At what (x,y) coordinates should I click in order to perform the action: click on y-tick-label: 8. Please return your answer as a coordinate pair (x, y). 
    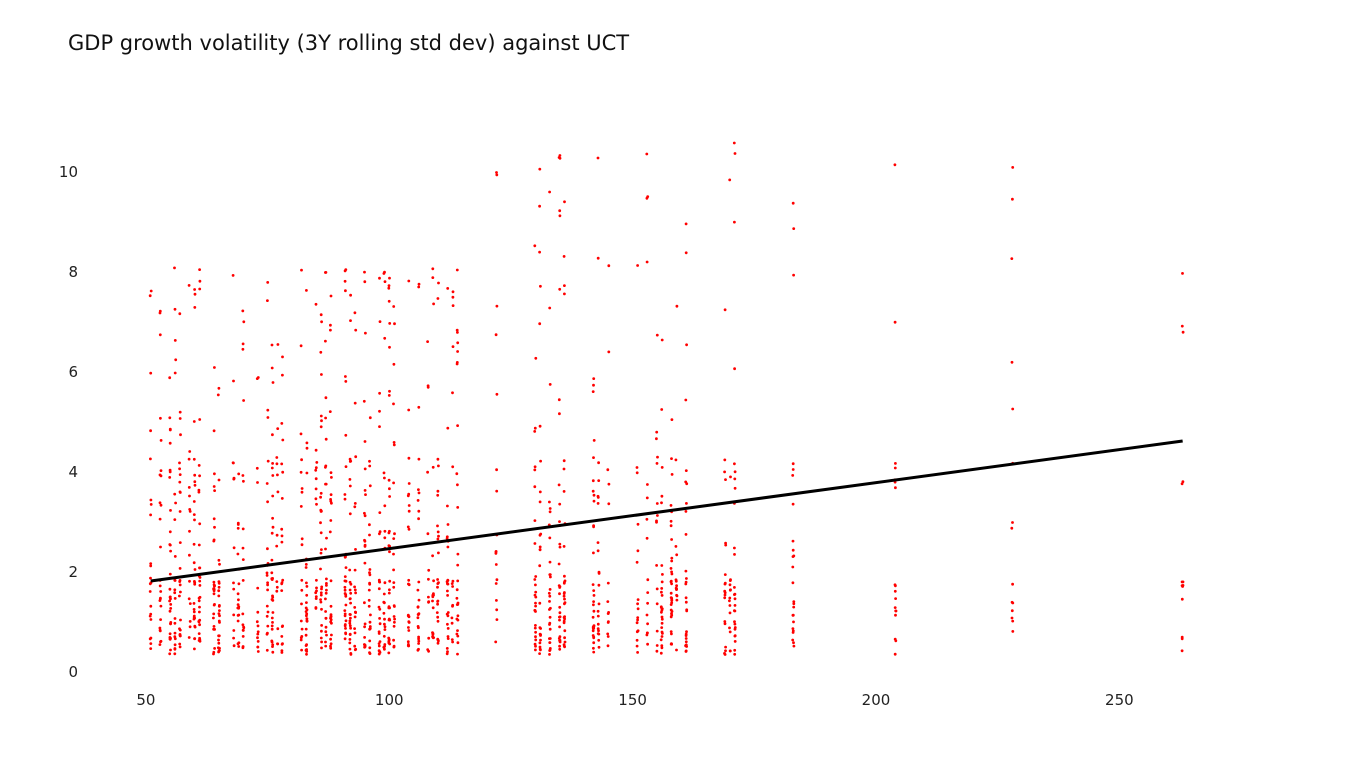
    Looking at the image, I should click on (73, 272).